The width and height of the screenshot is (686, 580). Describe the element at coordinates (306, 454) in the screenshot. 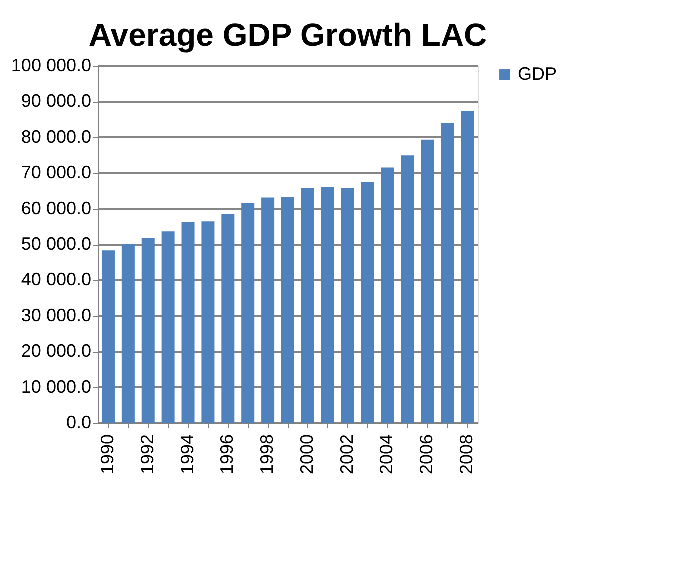

I see `x-tick-label: 2000` at that location.